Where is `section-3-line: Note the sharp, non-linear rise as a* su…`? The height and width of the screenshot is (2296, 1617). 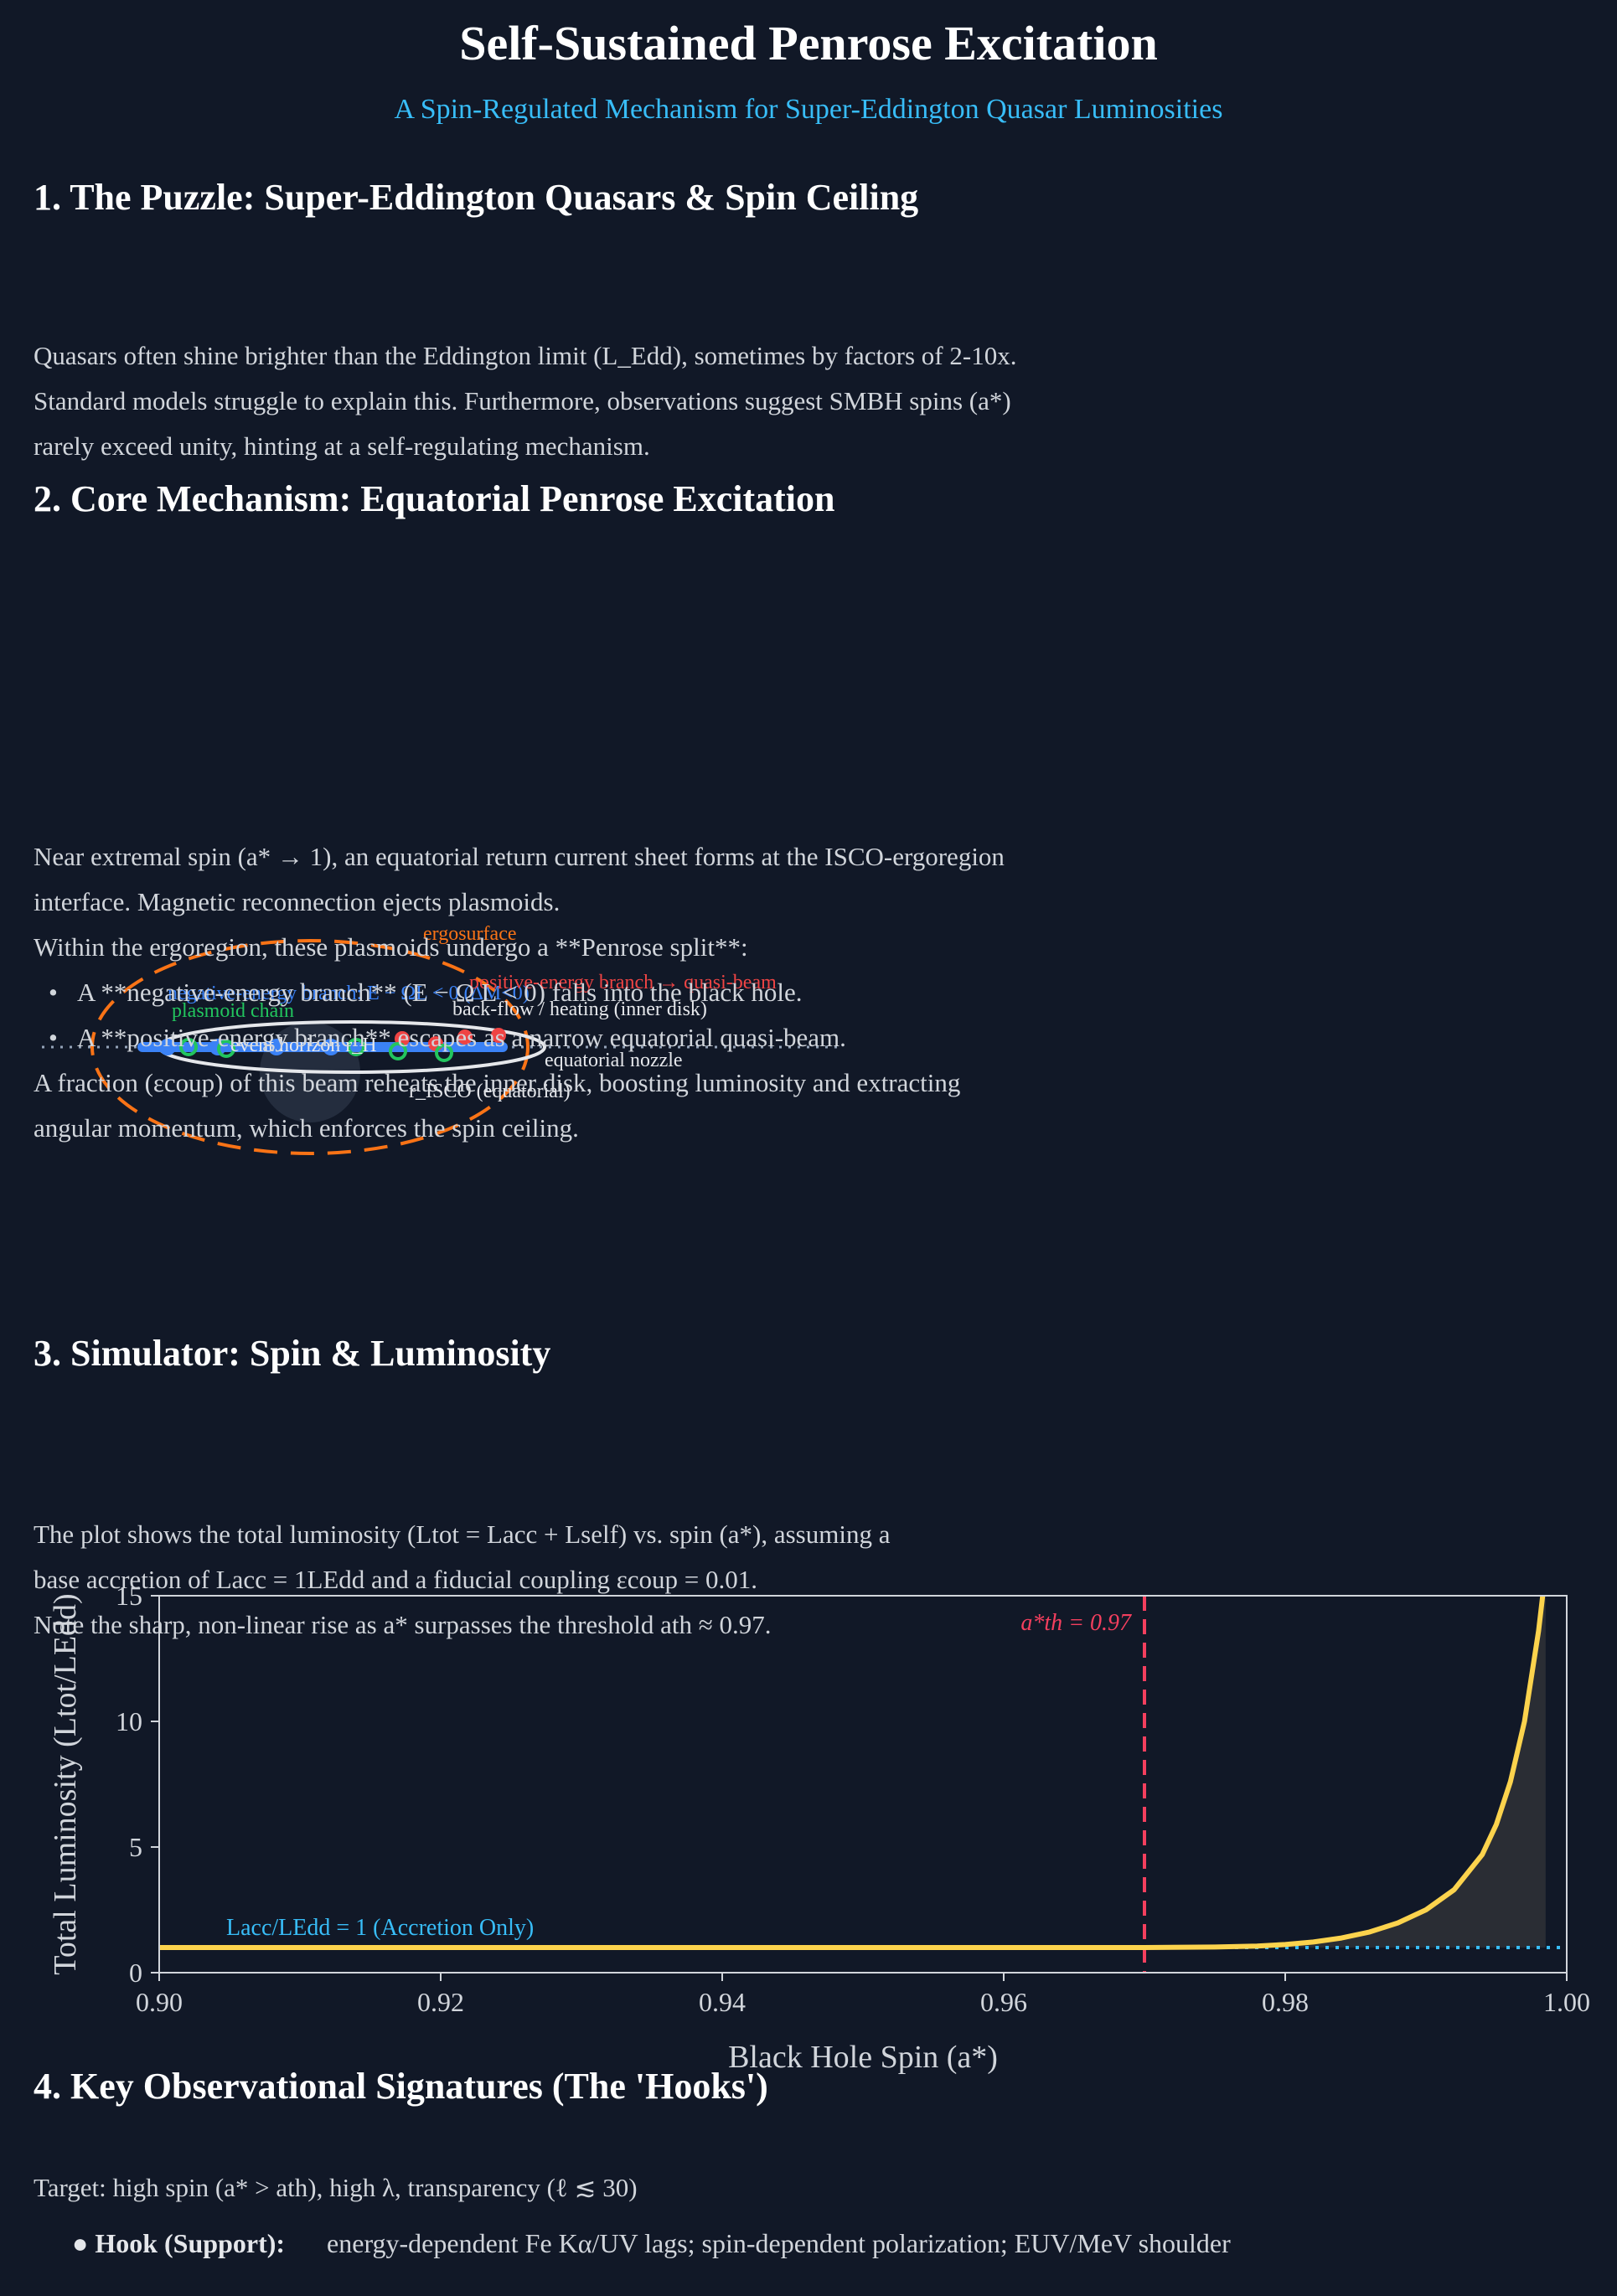 section-3-line: Note the sharp, non-linear rise as a* su… is located at coordinates (403, 1624).